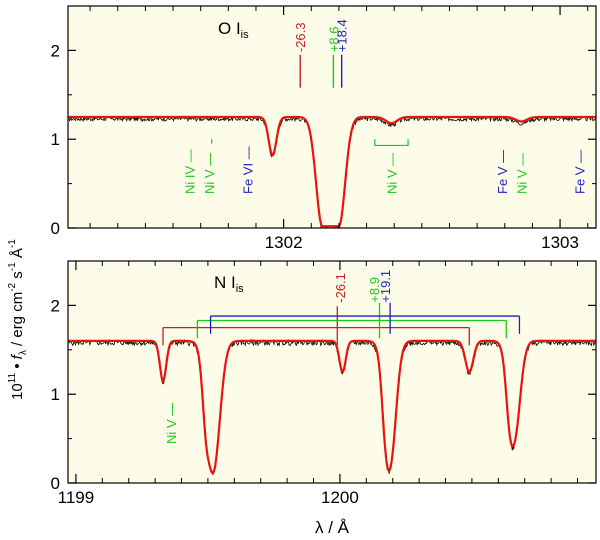 This screenshot has width=600, height=540. What do you see at coordinates (55, 50) in the screenshot?
I see `top-y-tick-label: 2` at bounding box center [55, 50].